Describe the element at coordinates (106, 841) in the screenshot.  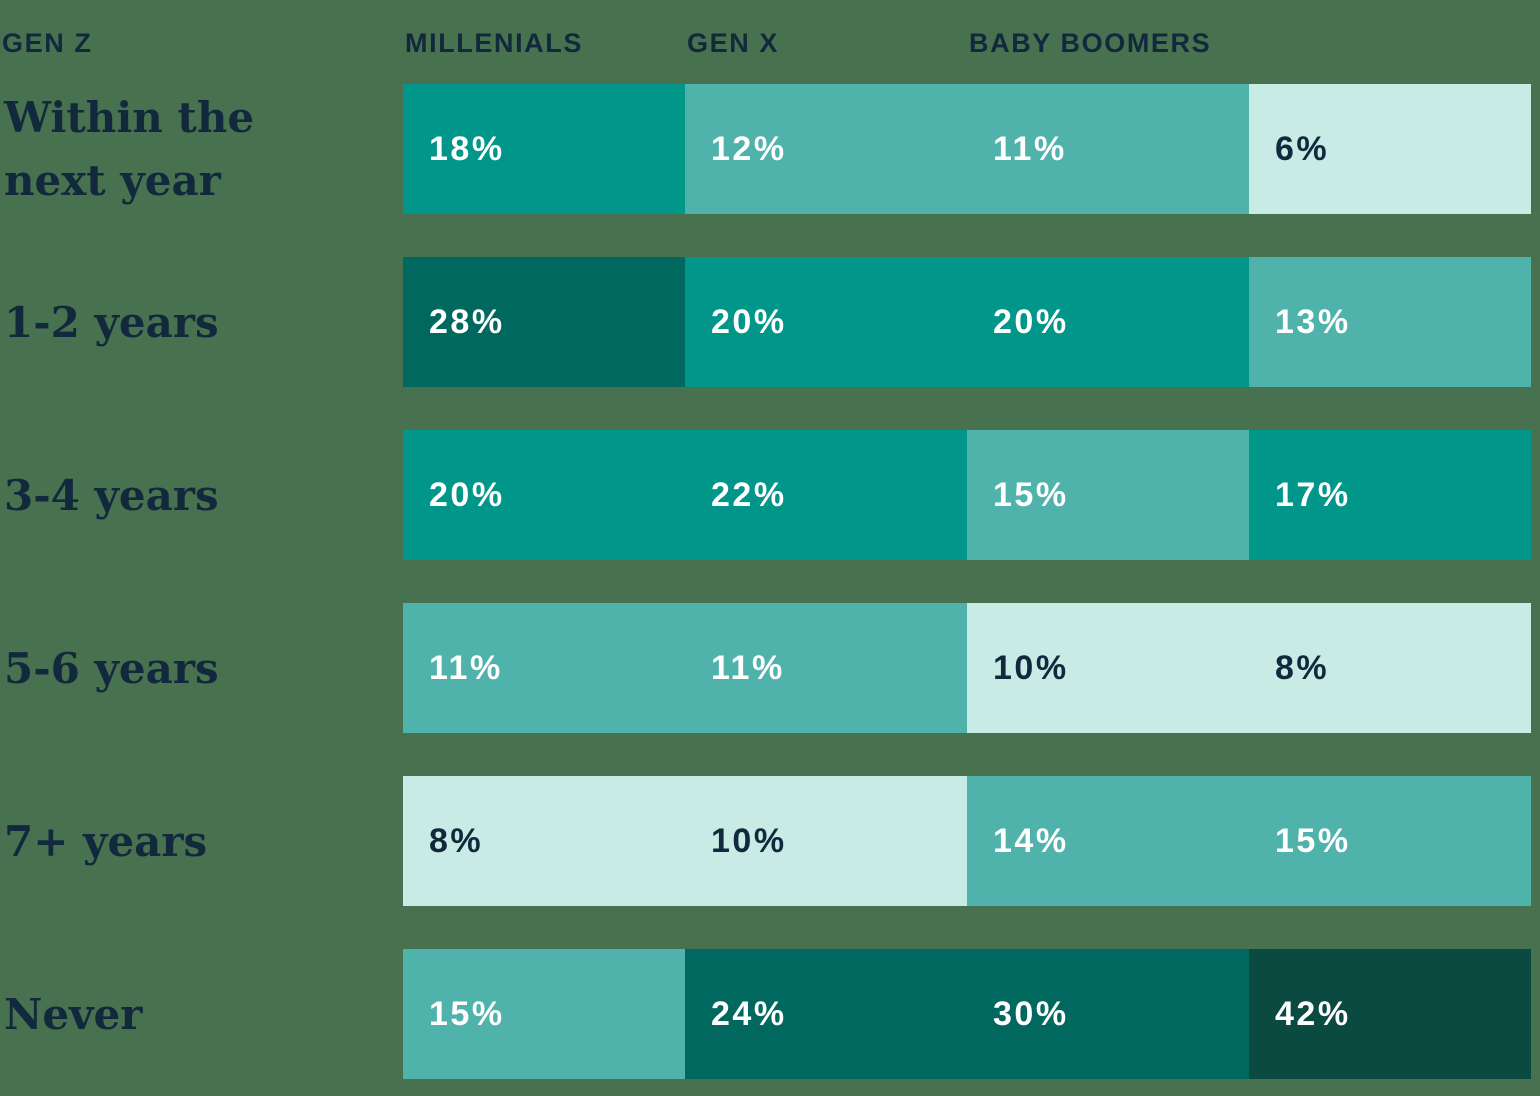
I see `row-label-7-plus-years: 7+ years` at that location.